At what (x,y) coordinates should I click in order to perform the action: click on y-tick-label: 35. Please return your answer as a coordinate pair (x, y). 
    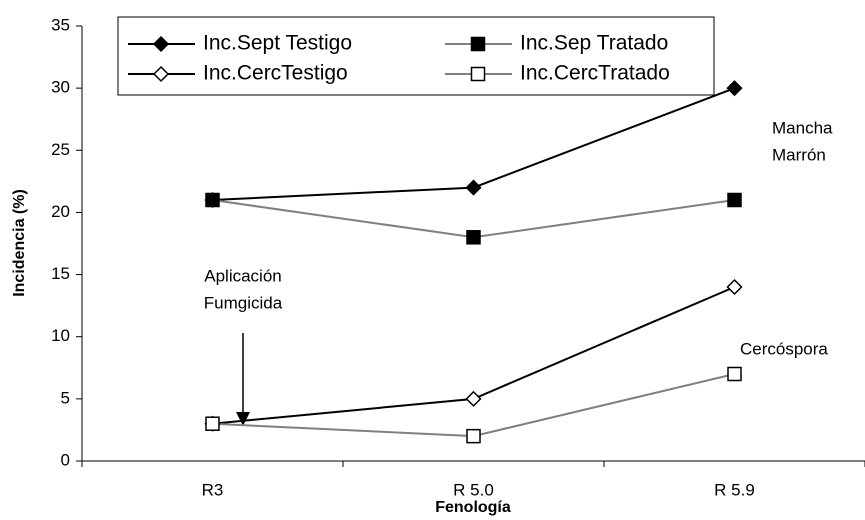
    Looking at the image, I should click on (60, 24).